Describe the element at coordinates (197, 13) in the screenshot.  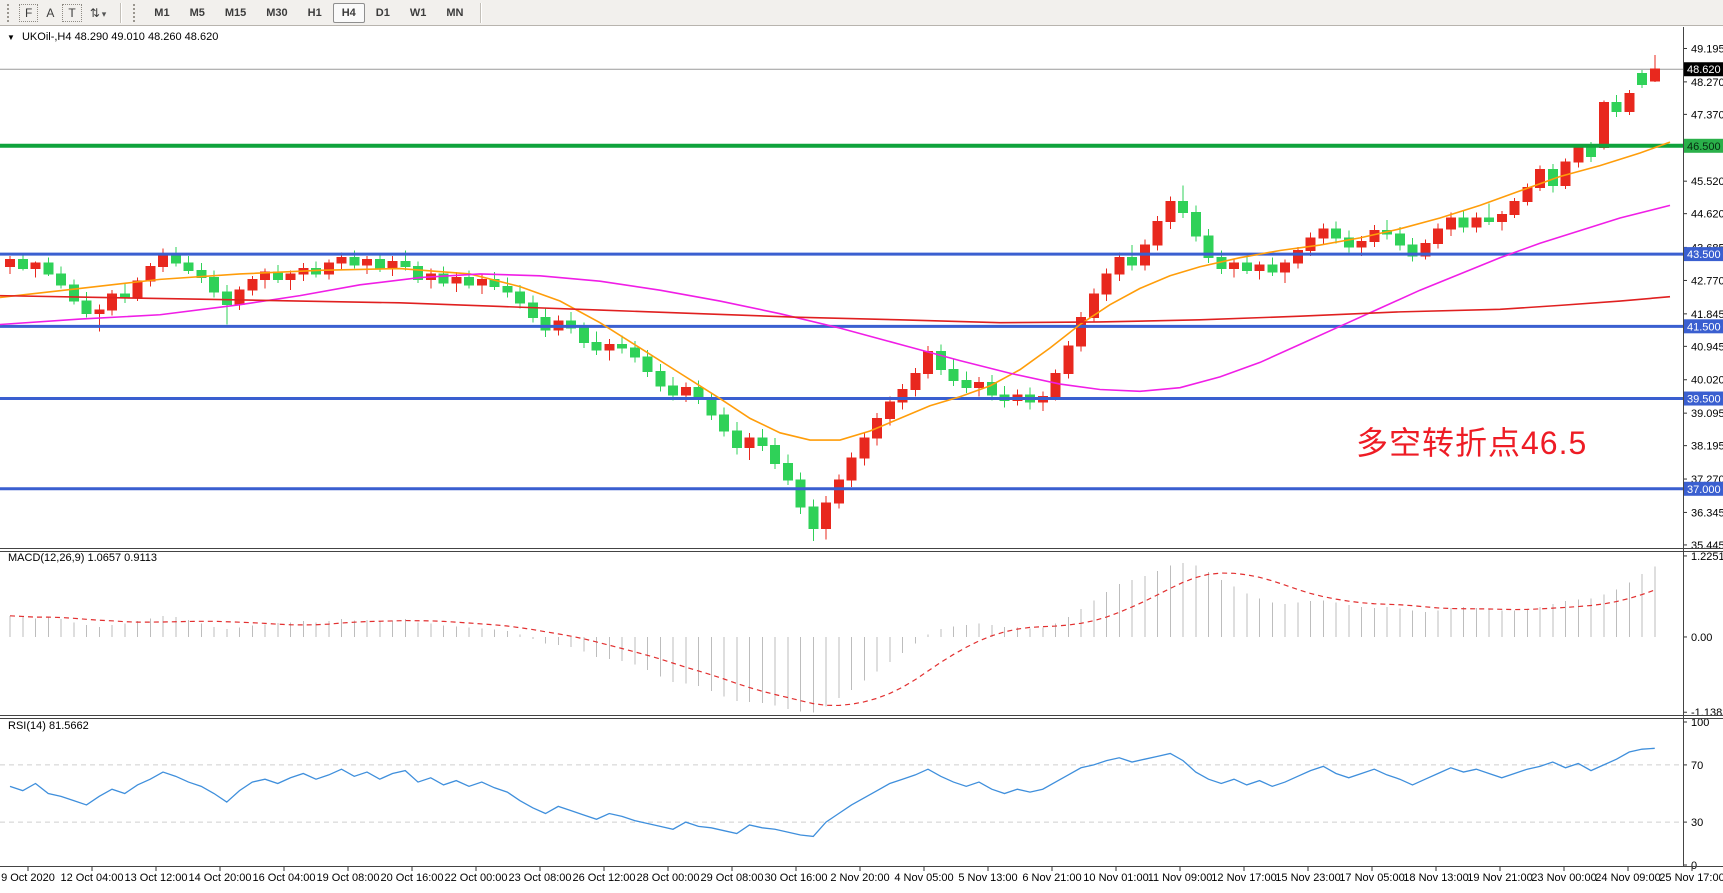
I see `timeframe-button-m5: M5` at that location.